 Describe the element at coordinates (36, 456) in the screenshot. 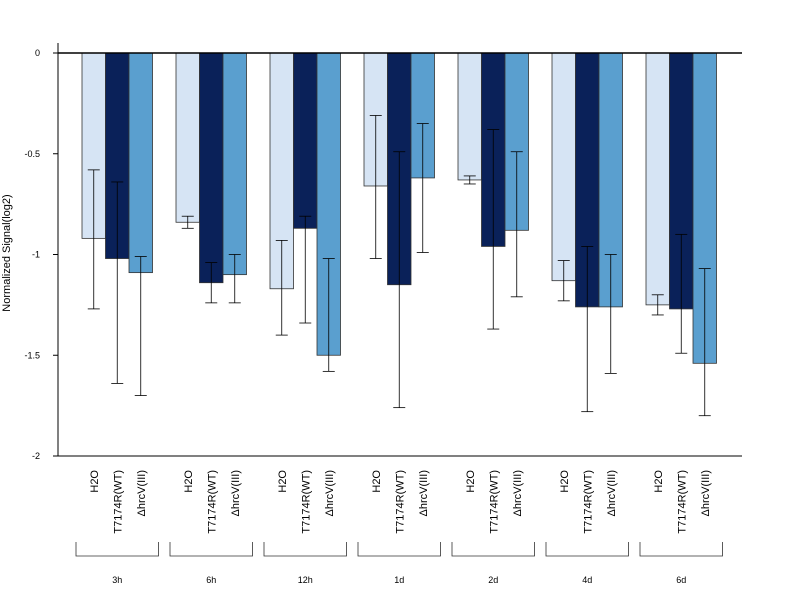

I see `y-tick-label: -2` at that location.